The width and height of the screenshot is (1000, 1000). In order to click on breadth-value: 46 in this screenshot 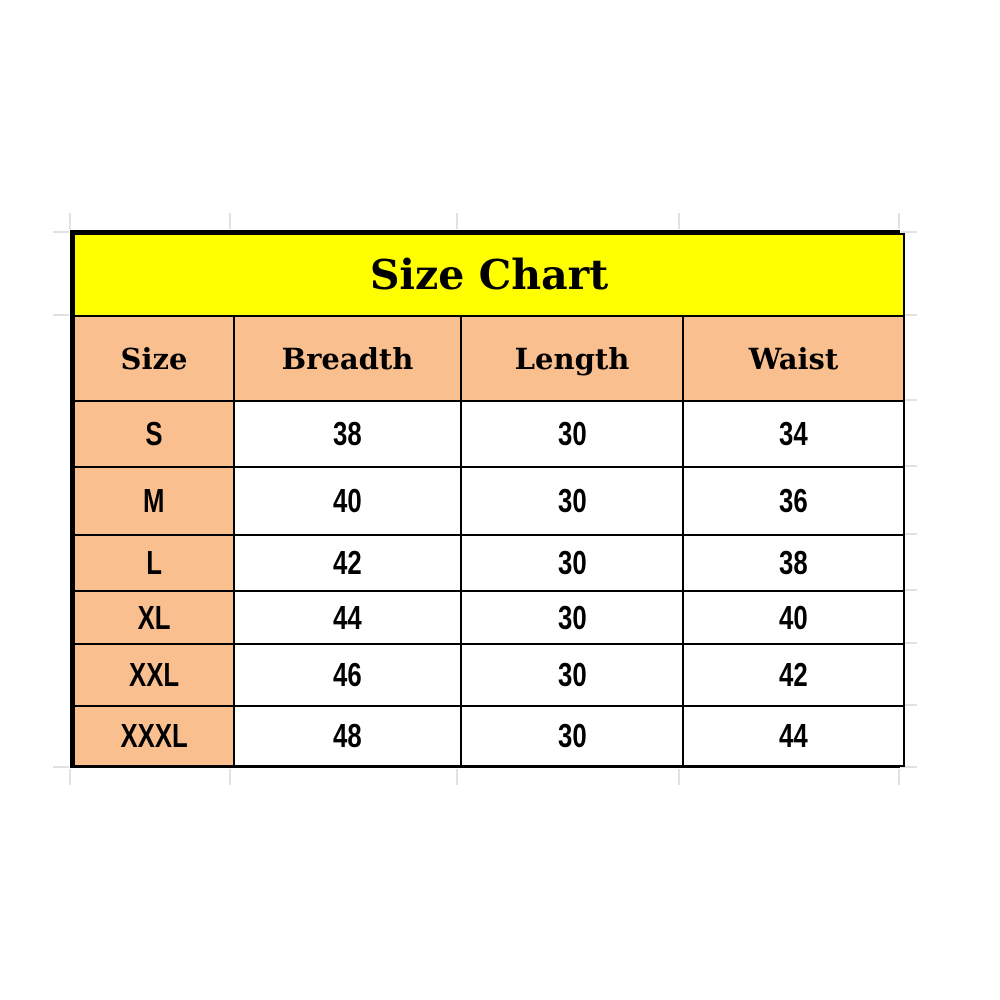, I will do `click(347, 674)`.